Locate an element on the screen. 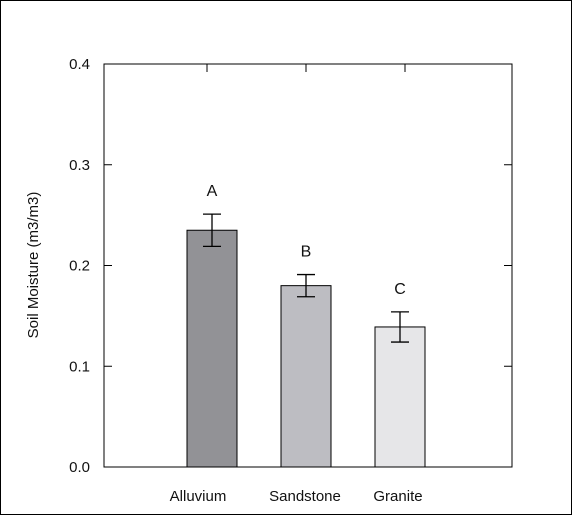  bar-granite is located at coordinates (400, 397).